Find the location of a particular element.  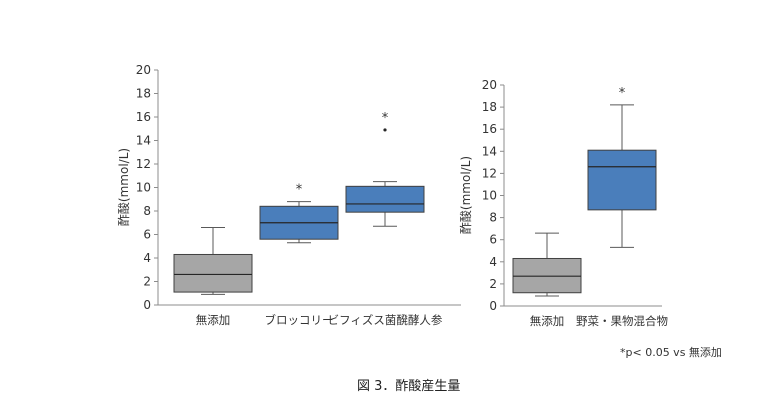

outlier-point is located at coordinates (385, 130).